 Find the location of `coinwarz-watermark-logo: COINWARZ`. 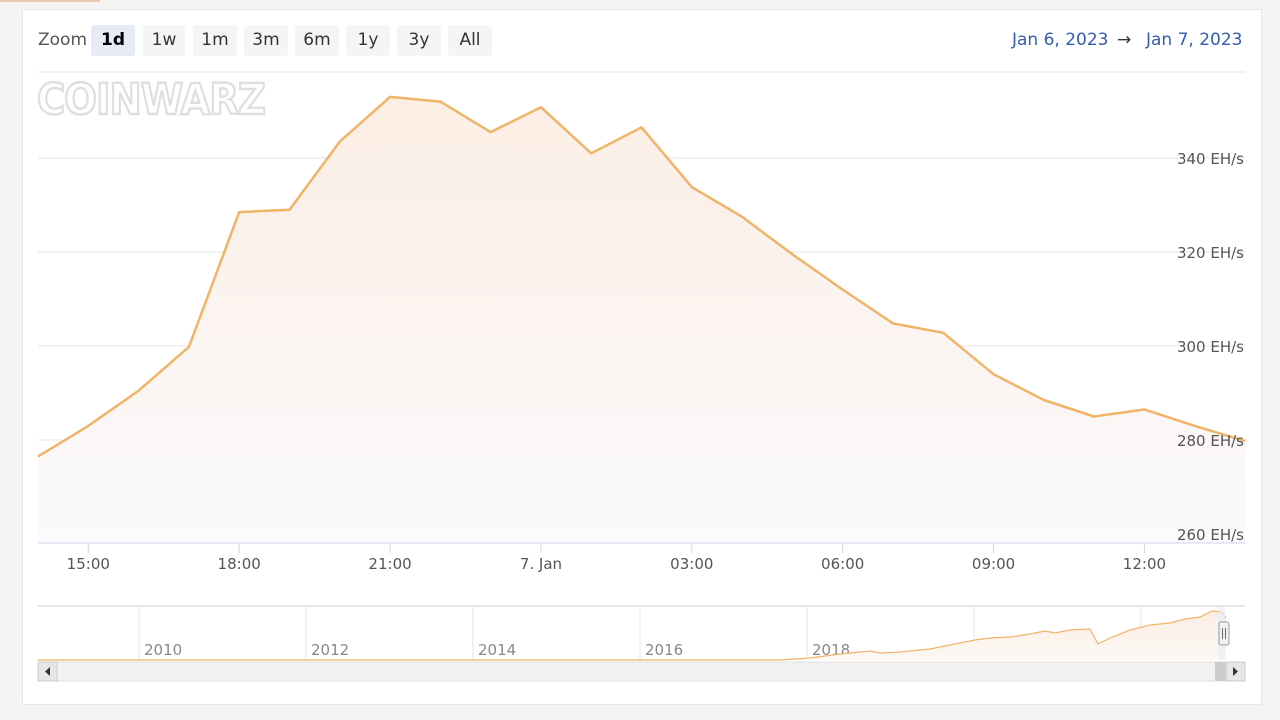

coinwarz-watermark-logo: COINWARZ is located at coordinates (152, 100).